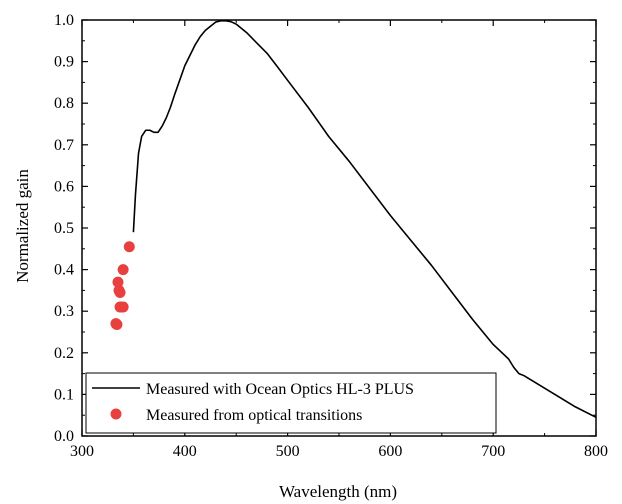 The height and width of the screenshot is (504, 622). Describe the element at coordinates (64, 62) in the screenshot. I see `y-tick-label: 0.9` at that location.